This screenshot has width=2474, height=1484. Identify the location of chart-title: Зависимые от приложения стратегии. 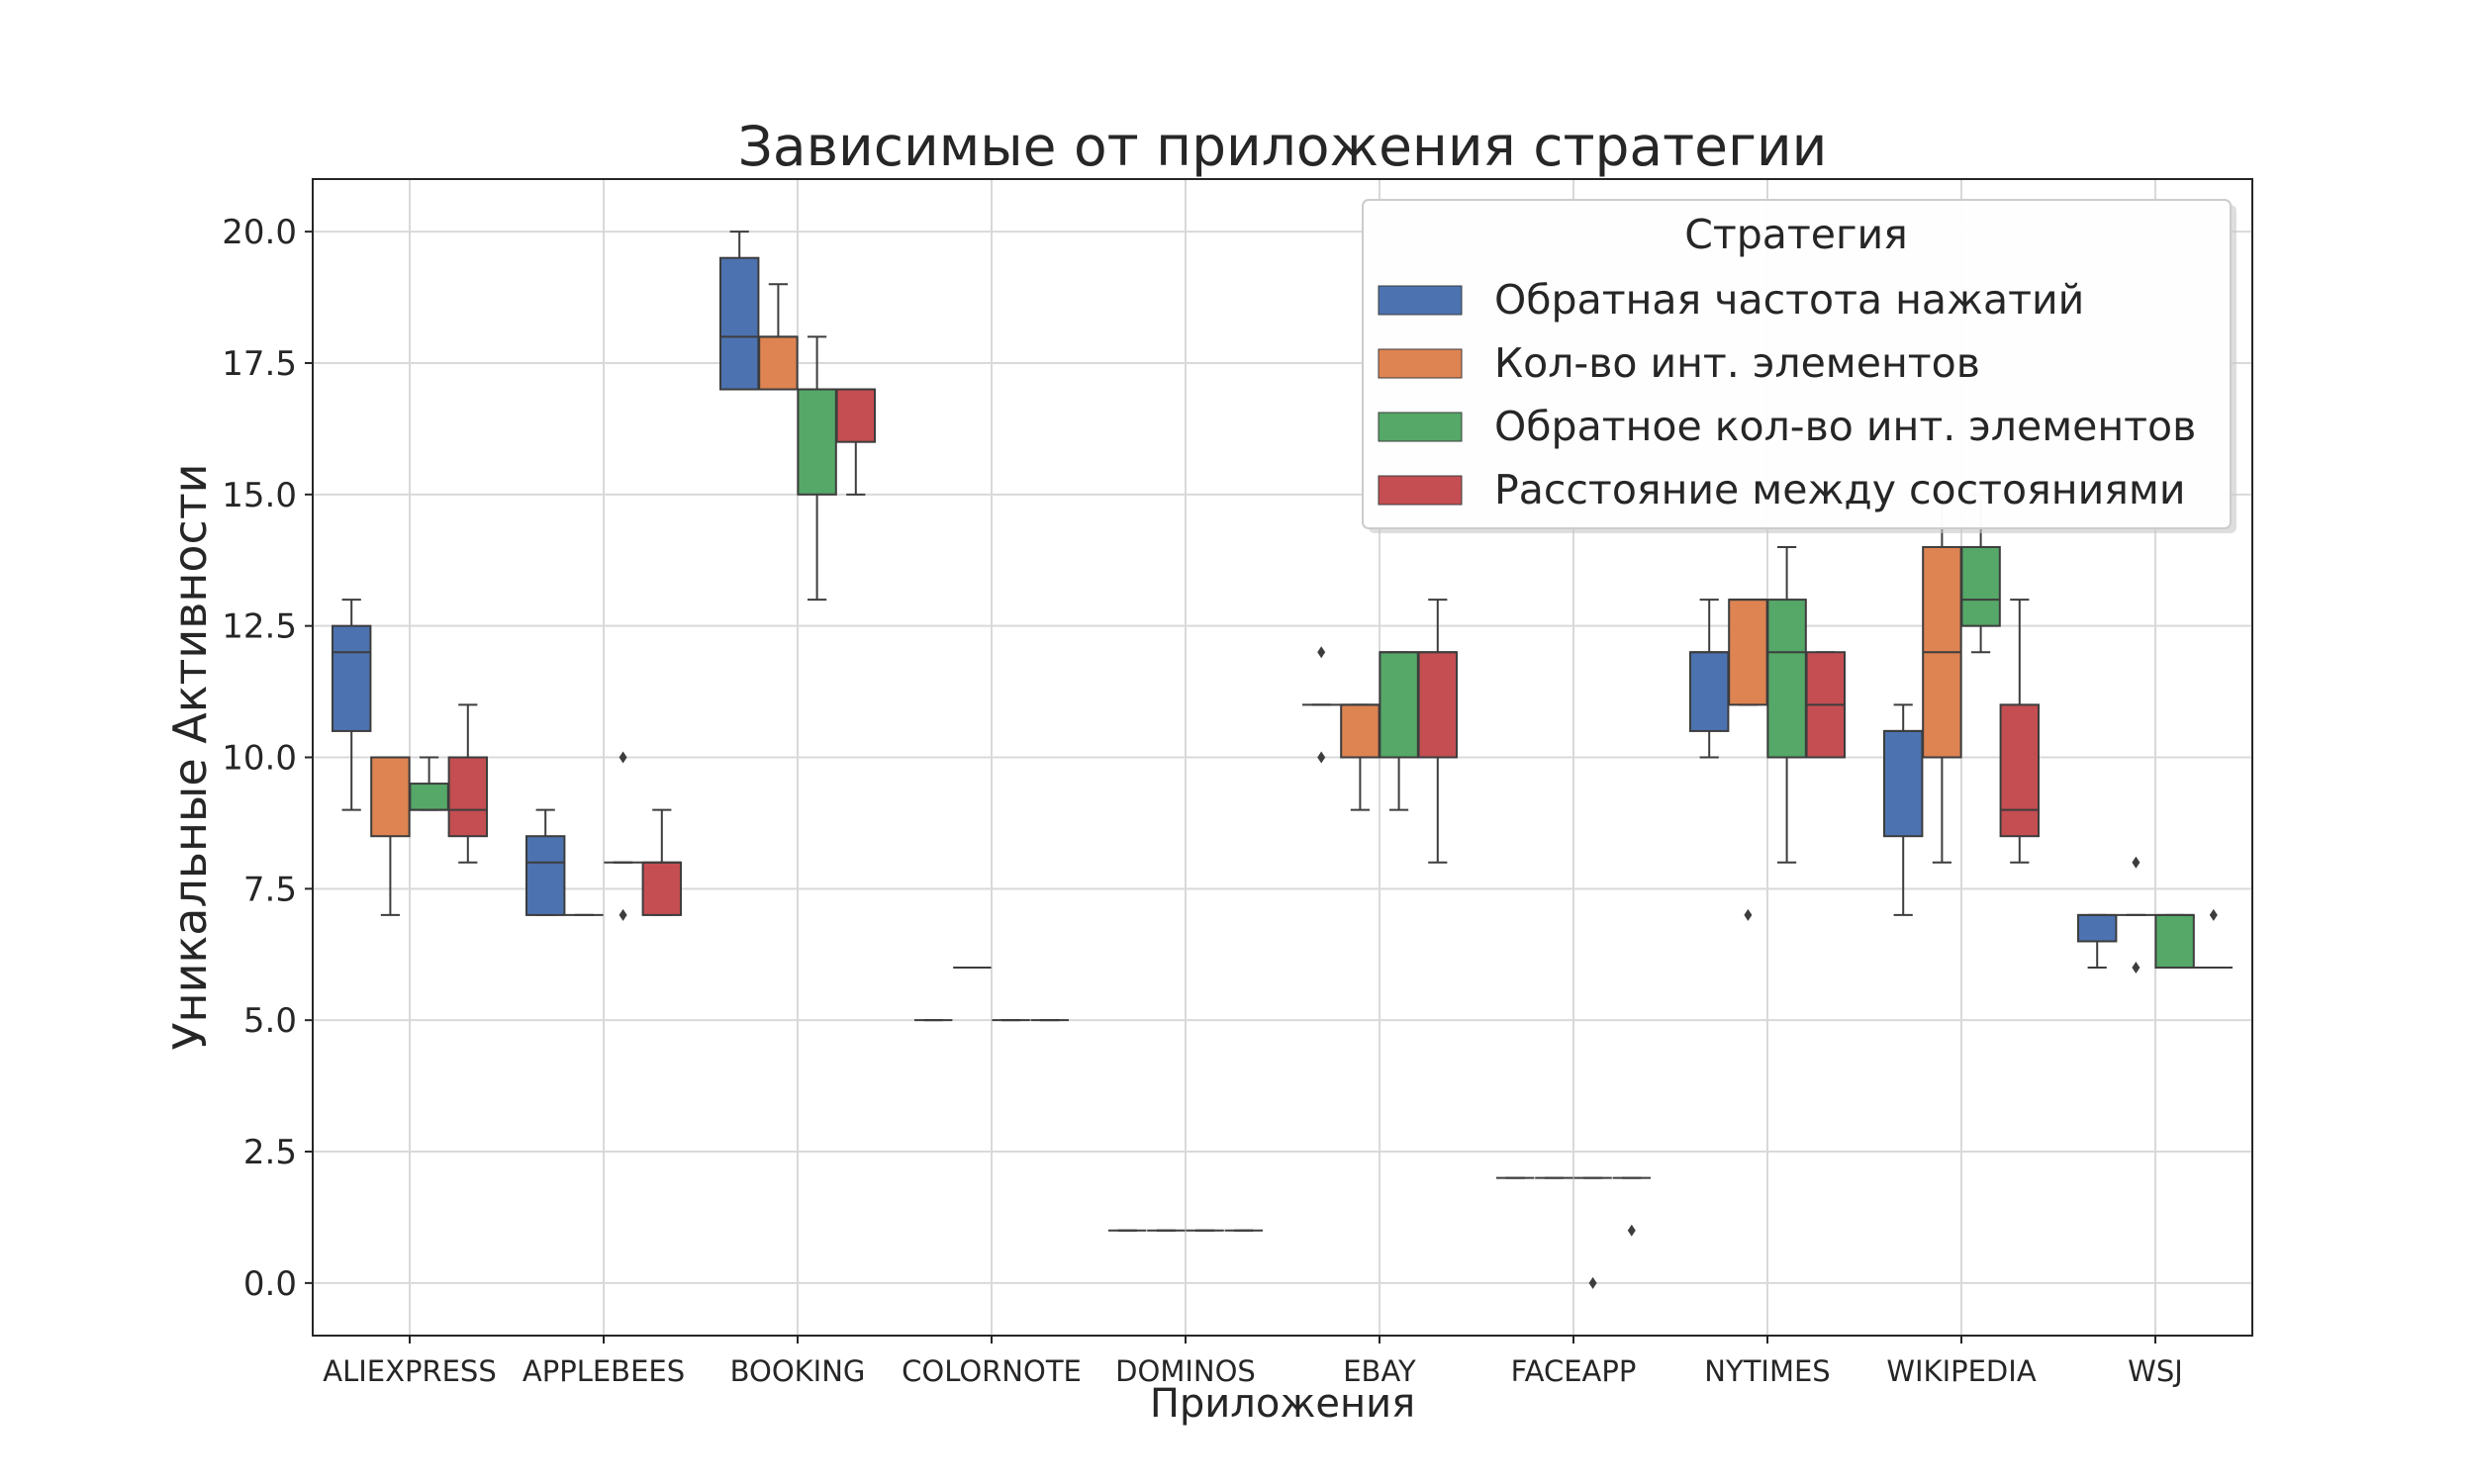
(1283, 146).